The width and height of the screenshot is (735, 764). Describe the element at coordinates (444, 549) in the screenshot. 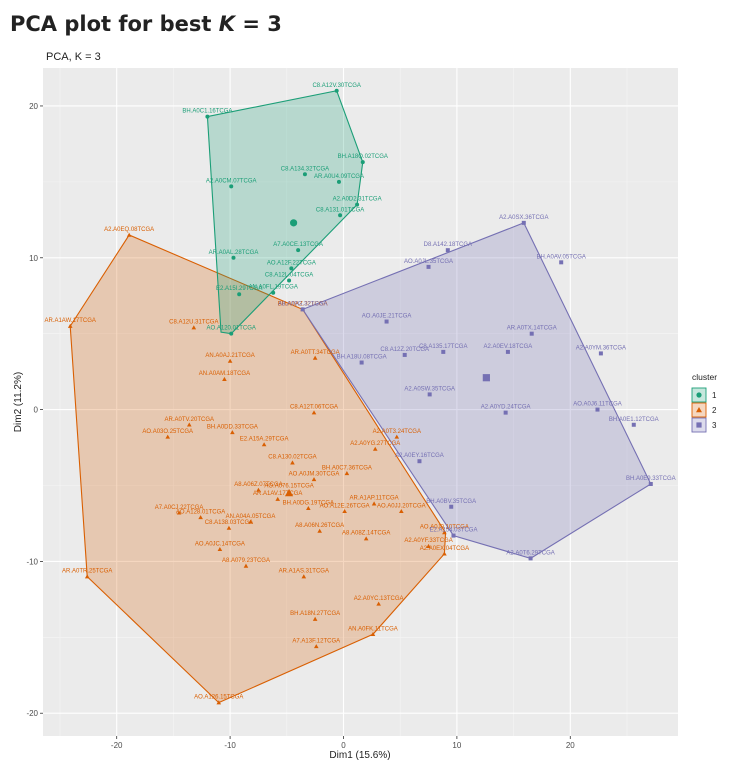

I see `point-label: A2.A0EX.04TCGA` at that location.